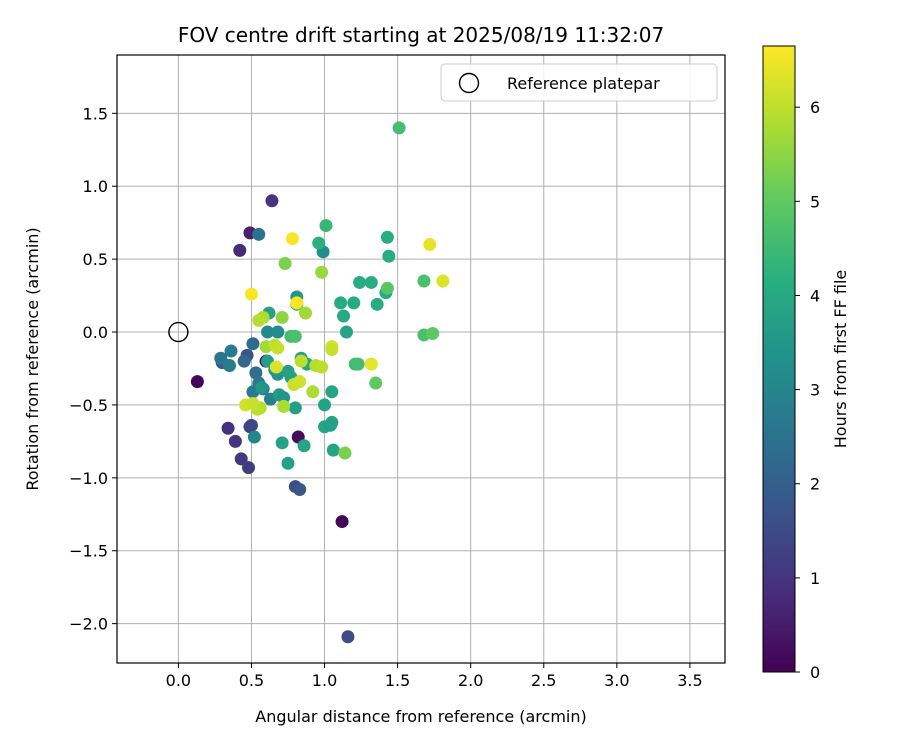  What do you see at coordinates (88, 551) in the screenshot?
I see `y-tick-label: −1.5` at bounding box center [88, 551].